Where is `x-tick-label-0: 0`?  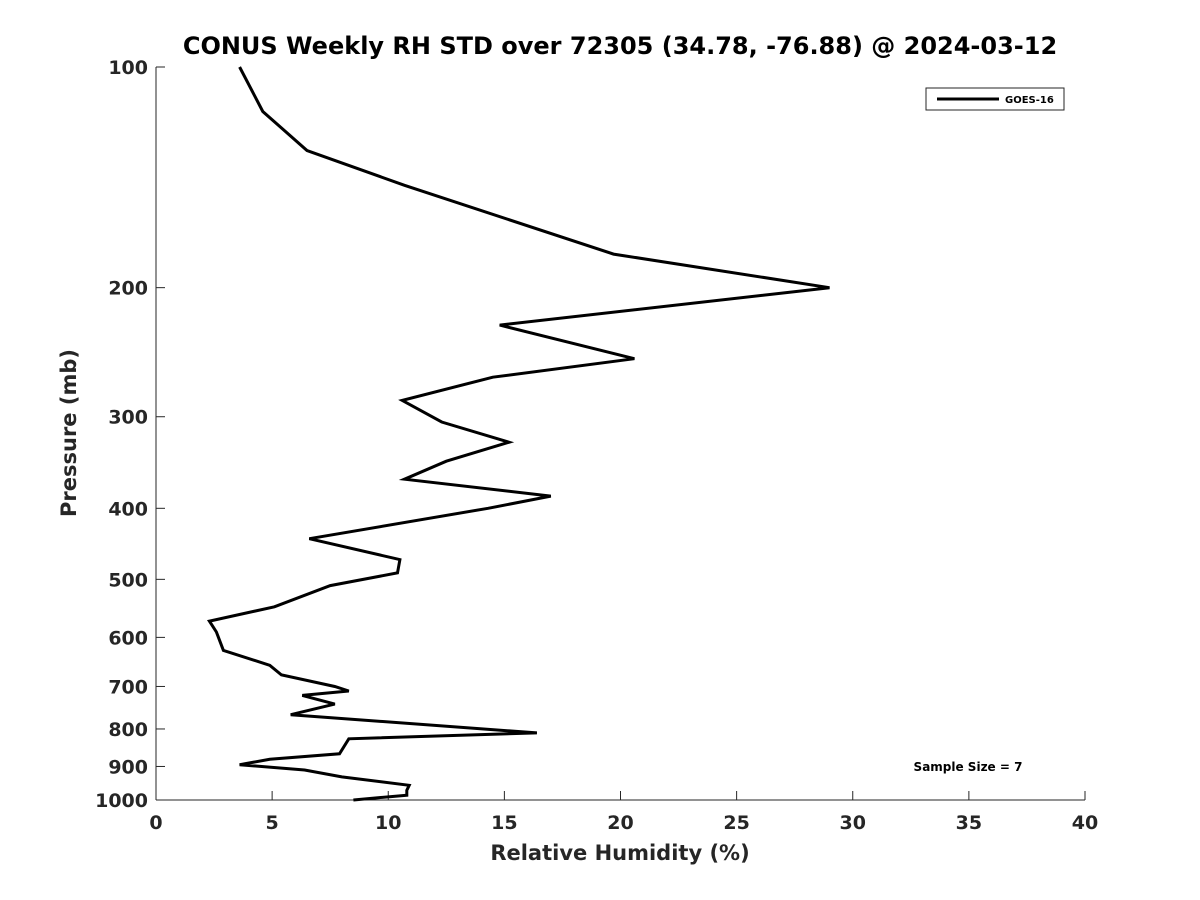
x-tick-label-0: 0 is located at coordinates (155, 823).